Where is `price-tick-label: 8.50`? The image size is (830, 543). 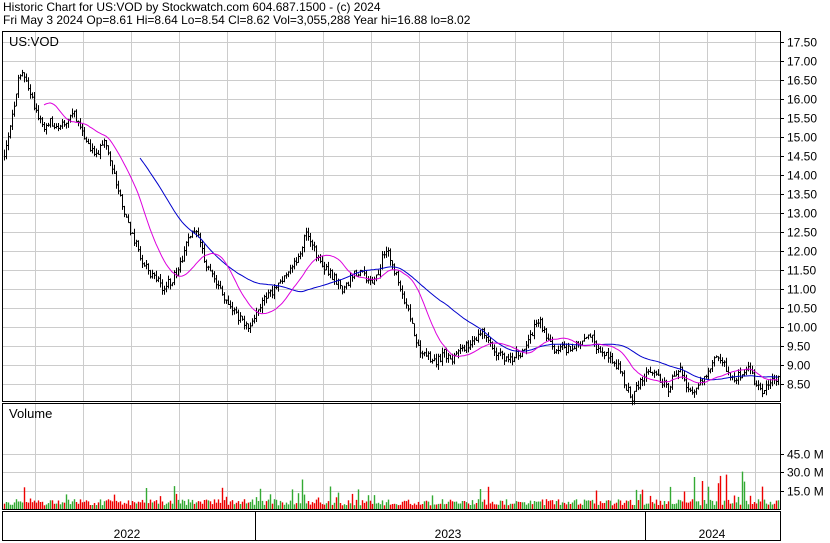 price-tick-label: 8.50 is located at coordinates (799, 385).